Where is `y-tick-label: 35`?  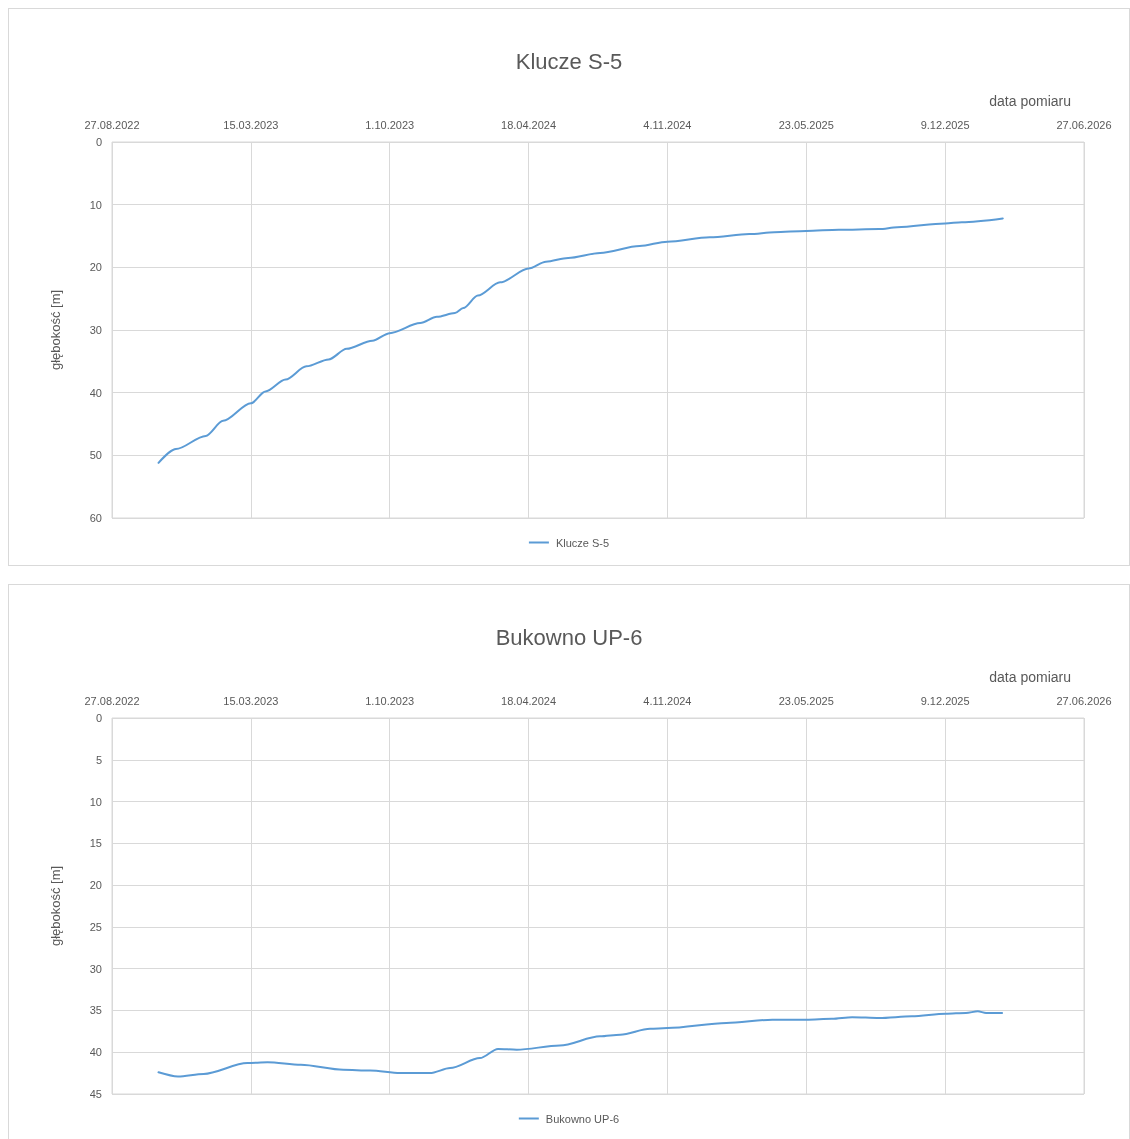 y-tick-label: 35 is located at coordinates (95, 1010).